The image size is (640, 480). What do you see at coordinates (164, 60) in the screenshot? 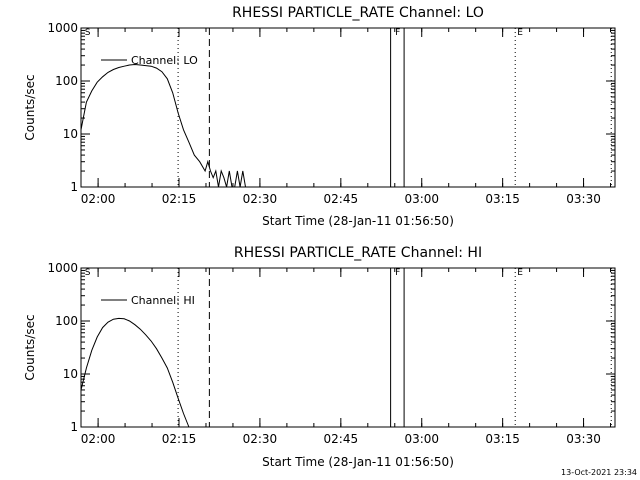
I see `legend-label: Channel: LO` at bounding box center [164, 60].